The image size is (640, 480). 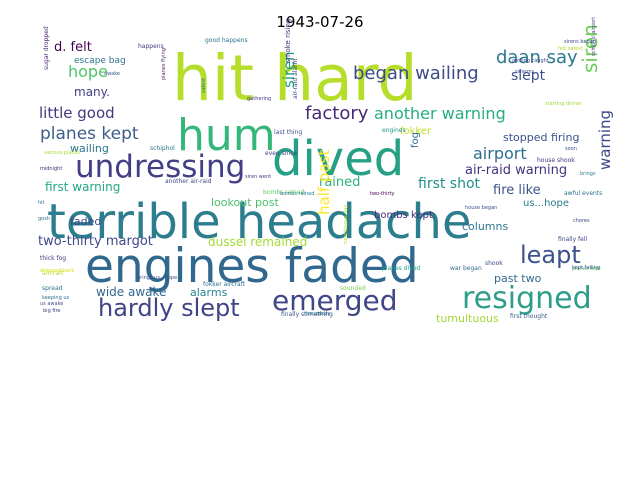 I want to click on word-cloud-term: us...hope, so click(x=546, y=203).